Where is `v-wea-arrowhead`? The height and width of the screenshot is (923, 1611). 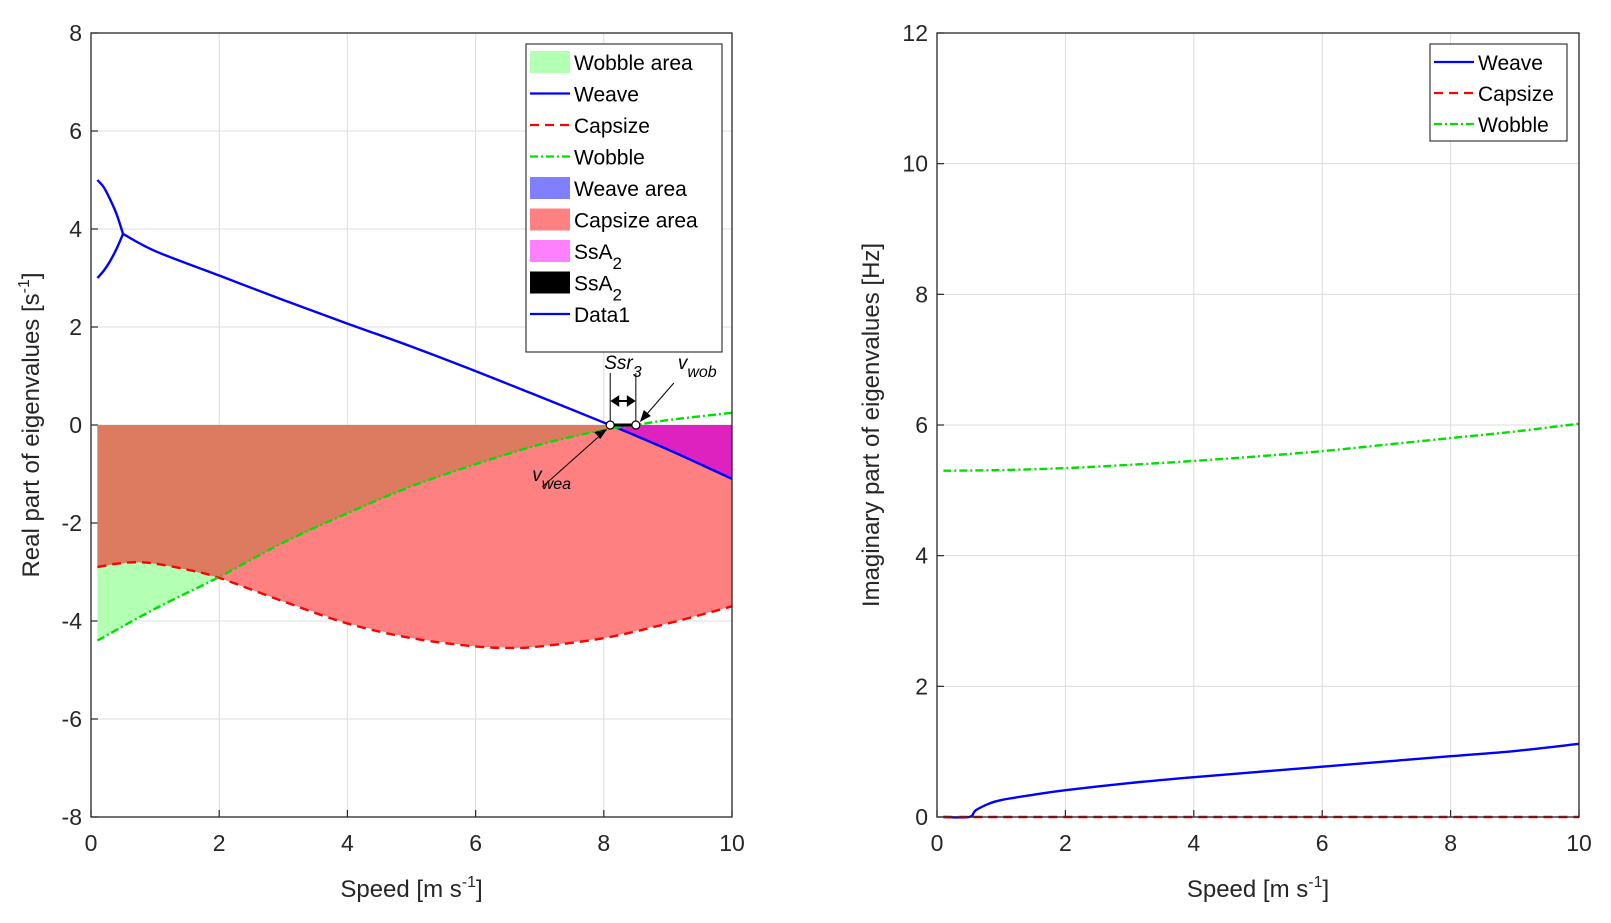 v-wea-arrowhead is located at coordinates (601, 434).